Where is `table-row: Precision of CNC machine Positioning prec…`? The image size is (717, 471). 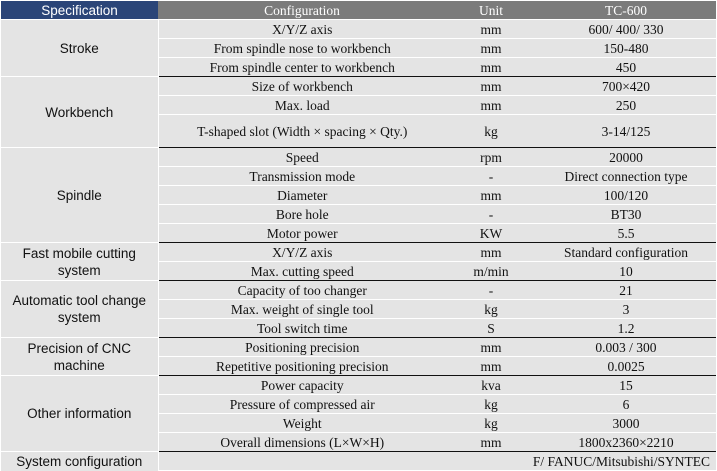
table-row: Precision of CNC machine Positioning prec… is located at coordinates (358, 356).